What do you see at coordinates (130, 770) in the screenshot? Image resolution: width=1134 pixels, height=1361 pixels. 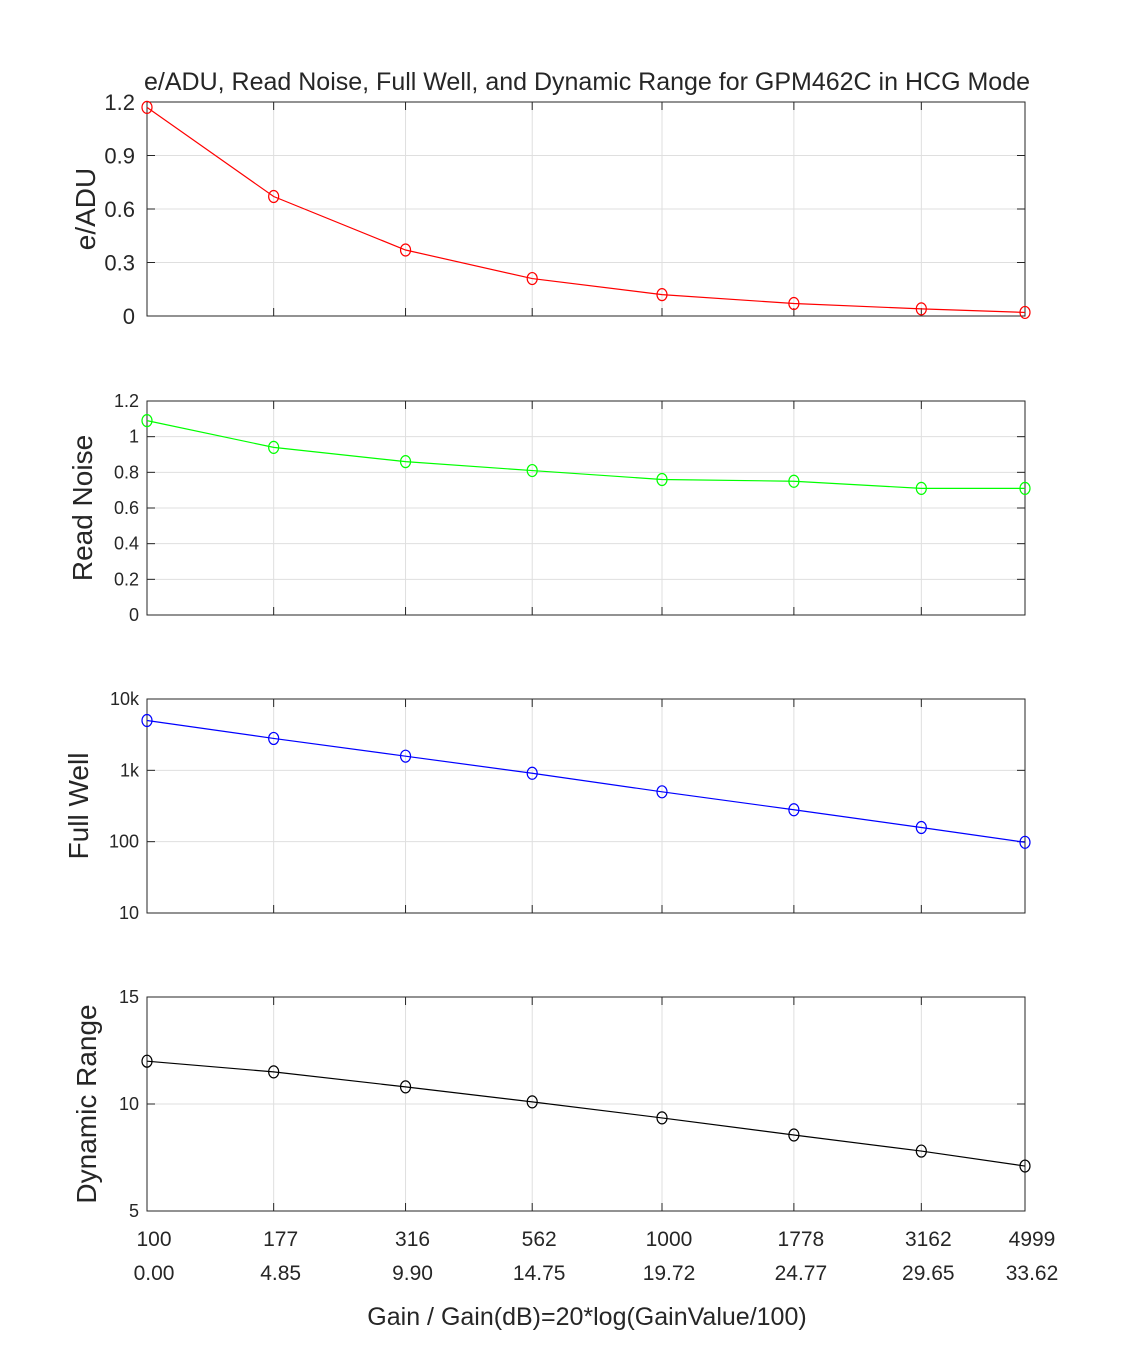 I see `y-tick-label: 1k` at bounding box center [130, 770].